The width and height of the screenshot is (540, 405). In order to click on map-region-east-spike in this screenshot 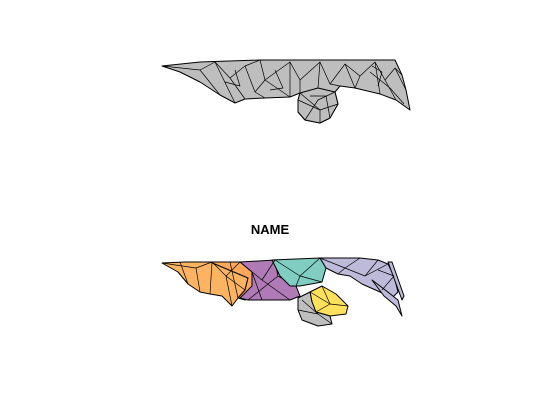, I will do `click(387, 298)`.